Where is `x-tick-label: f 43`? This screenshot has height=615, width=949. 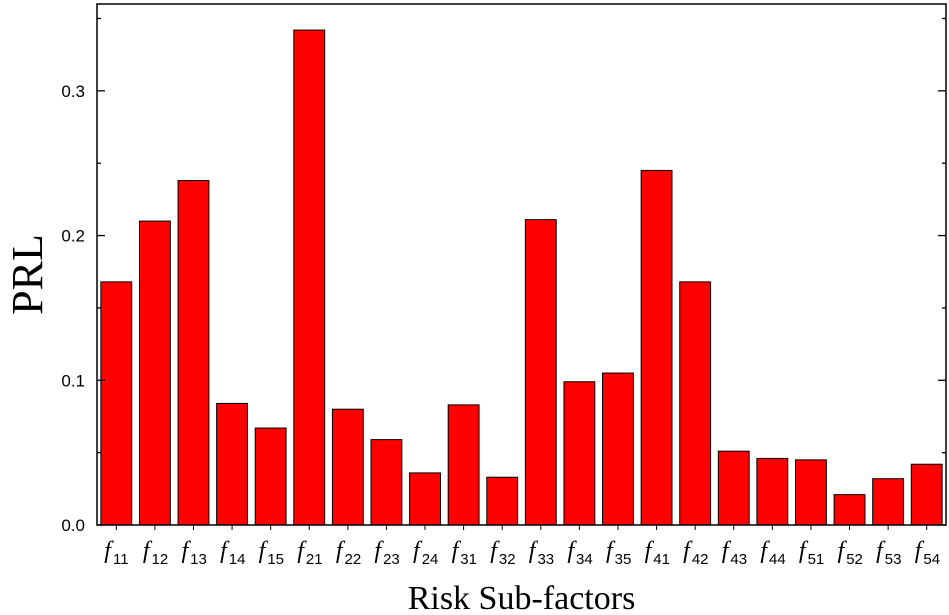 x-tick-label: f 43 is located at coordinates (734, 553).